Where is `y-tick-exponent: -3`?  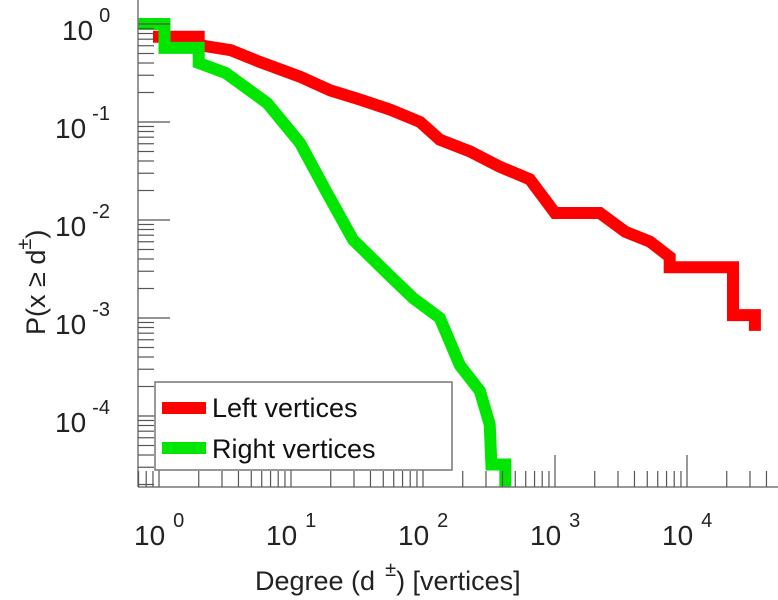
y-tick-exponent: -3 is located at coordinates (101, 310).